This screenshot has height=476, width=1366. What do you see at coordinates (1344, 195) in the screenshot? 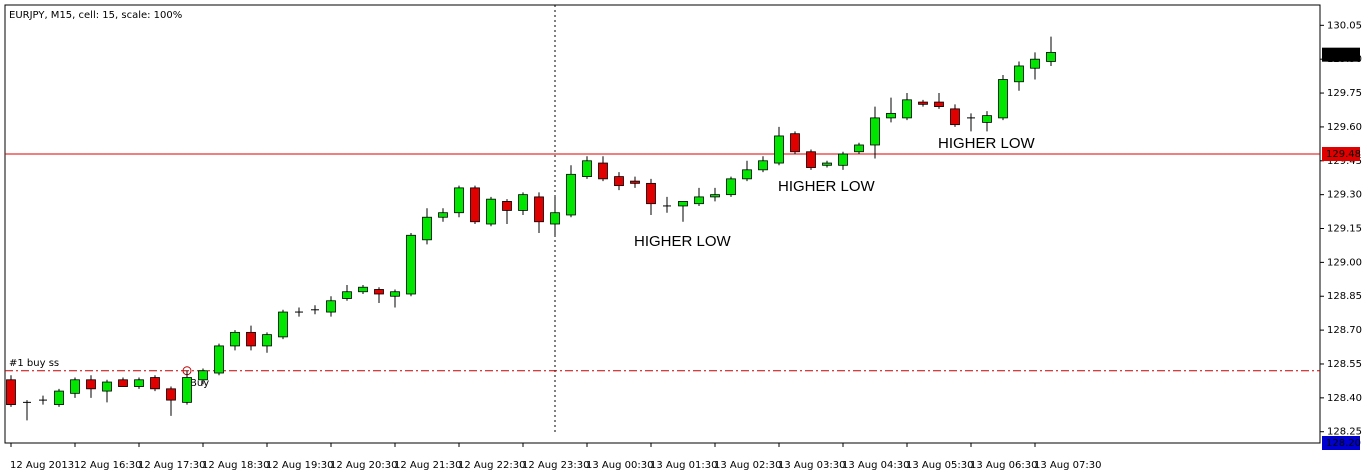
I see `y-tick-label: 129.30` at bounding box center [1344, 195].